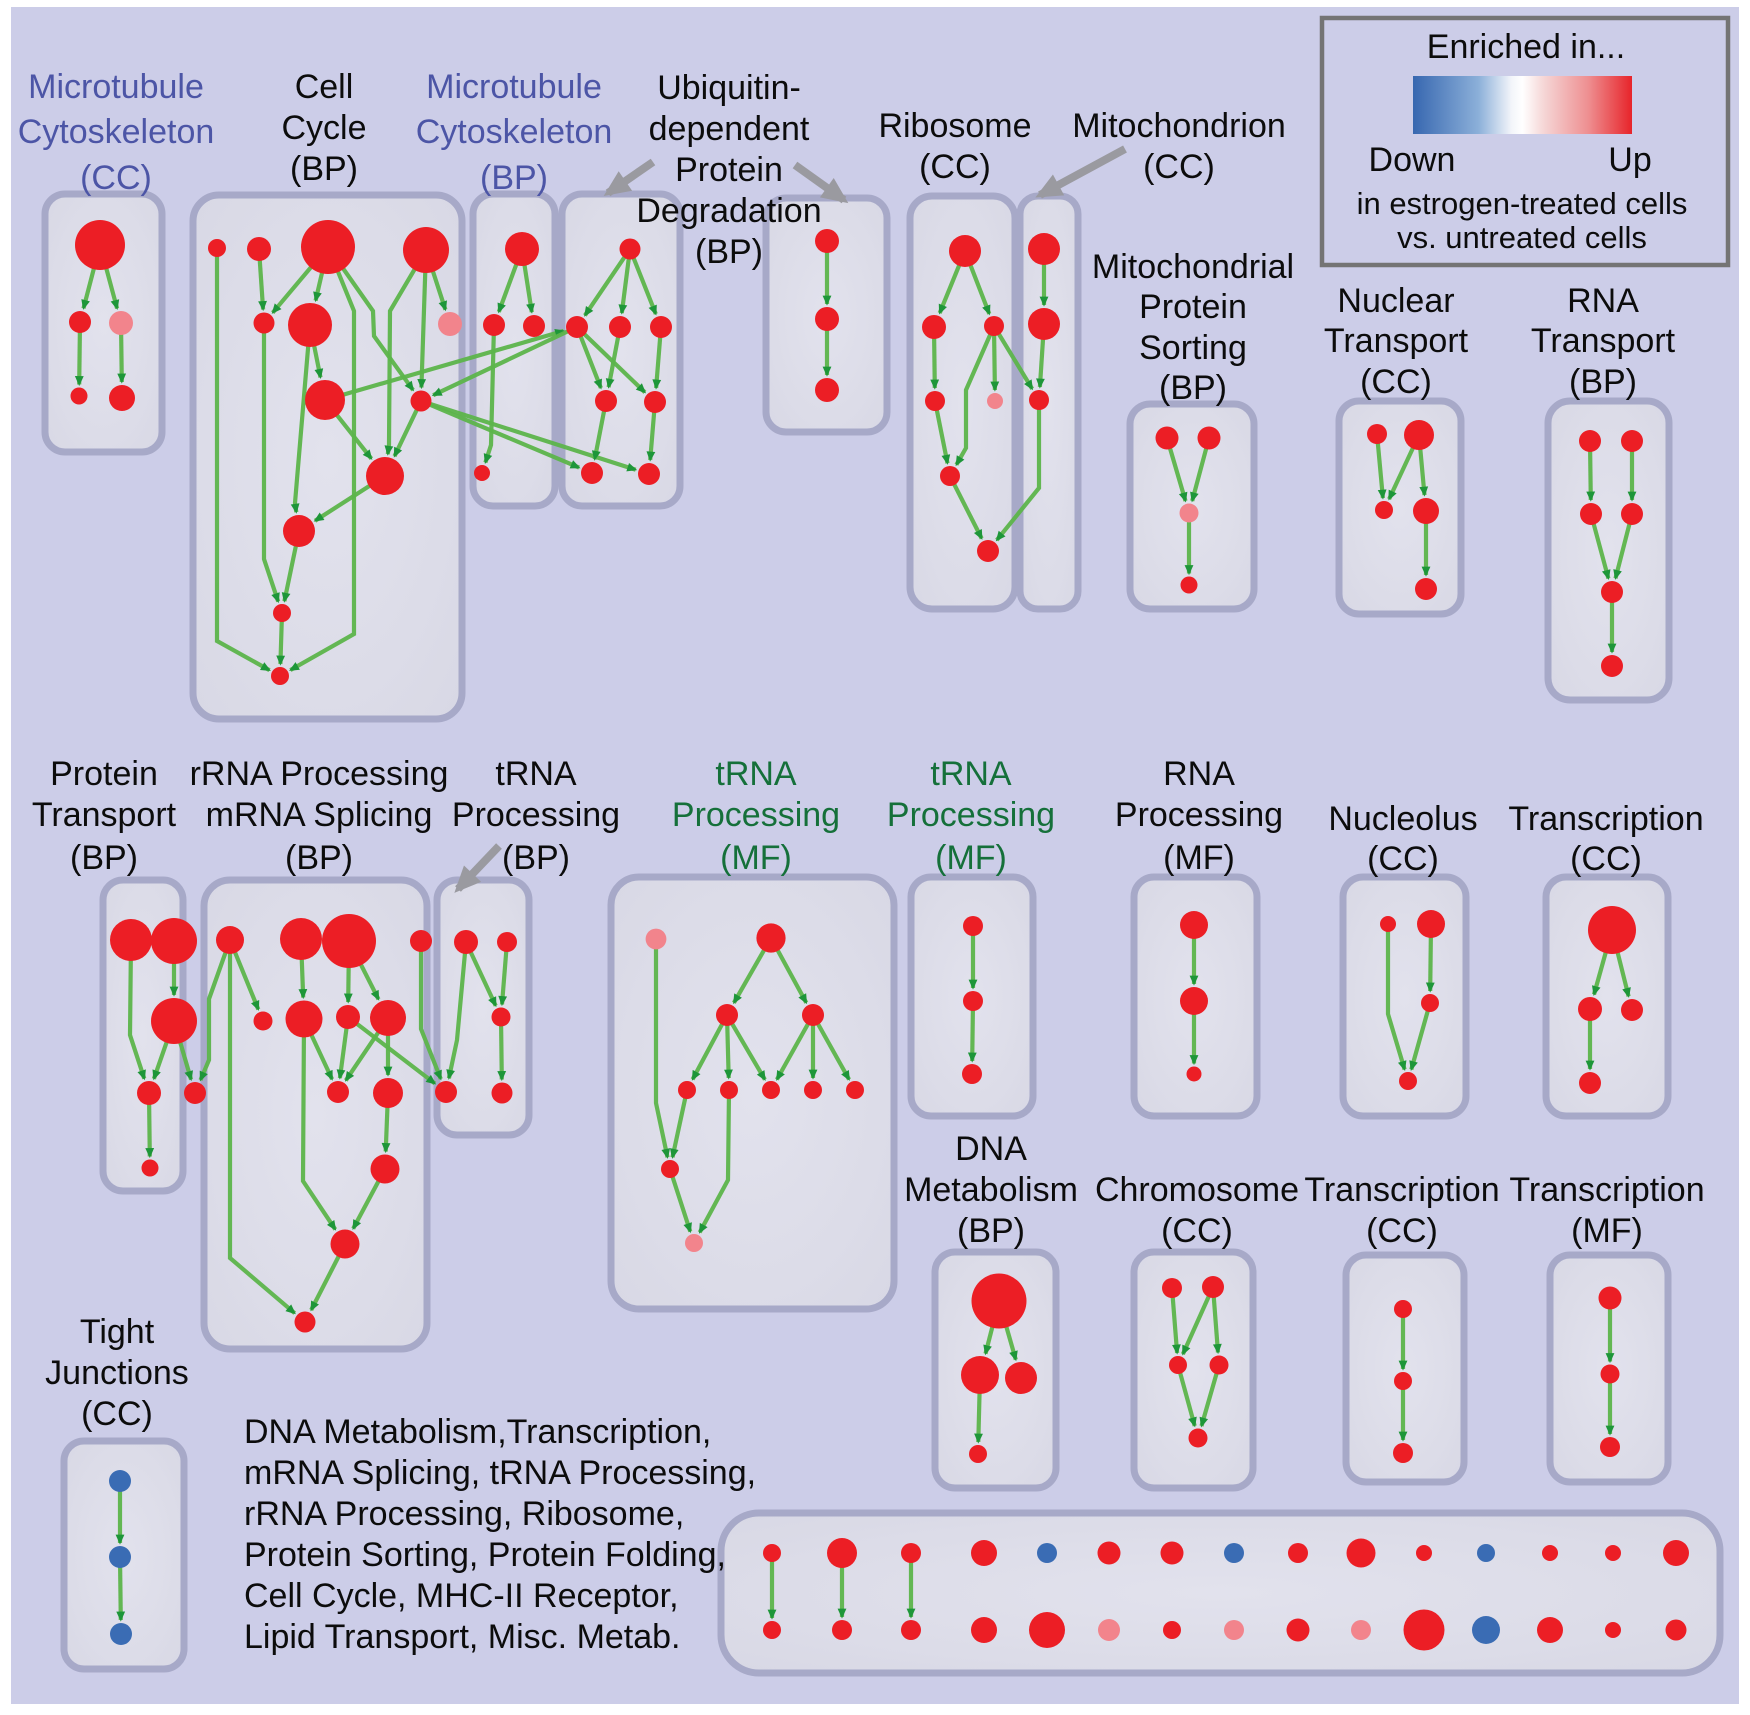  What do you see at coordinates (991, 1190) in the screenshot?
I see `svg-text: Metabolism` at bounding box center [991, 1190].